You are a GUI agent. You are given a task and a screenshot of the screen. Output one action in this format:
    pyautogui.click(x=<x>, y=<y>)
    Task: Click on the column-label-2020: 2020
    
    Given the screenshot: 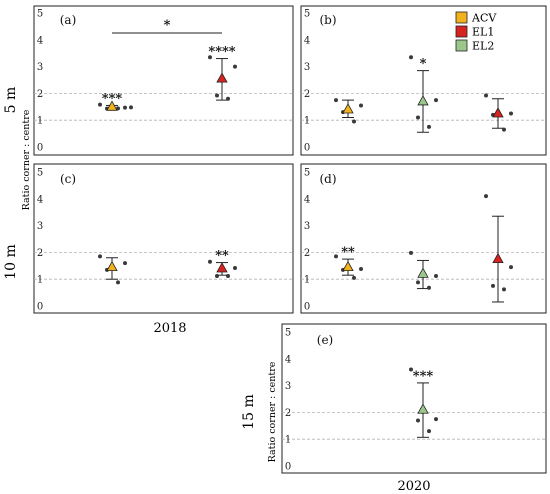 What is the action you would take?
    pyautogui.click(x=413, y=486)
    